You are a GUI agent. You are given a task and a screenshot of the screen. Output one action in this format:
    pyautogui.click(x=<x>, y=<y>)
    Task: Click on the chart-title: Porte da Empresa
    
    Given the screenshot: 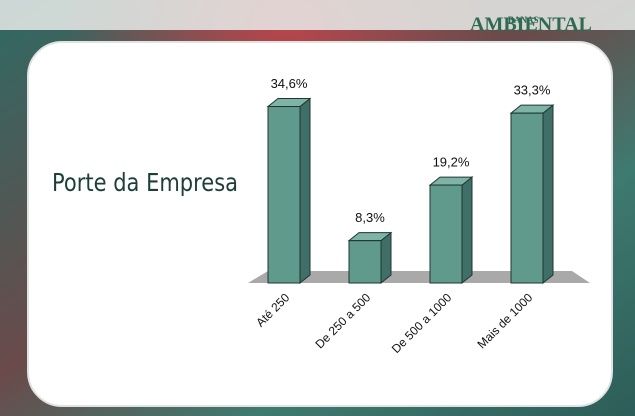 What is the action you would take?
    pyautogui.click(x=145, y=182)
    